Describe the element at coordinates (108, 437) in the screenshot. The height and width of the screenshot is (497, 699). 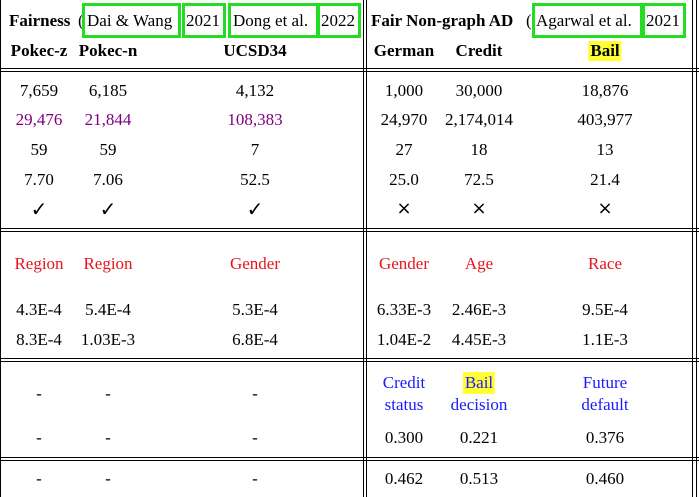
I see `cell-r10-pokec-n: -` at that location.